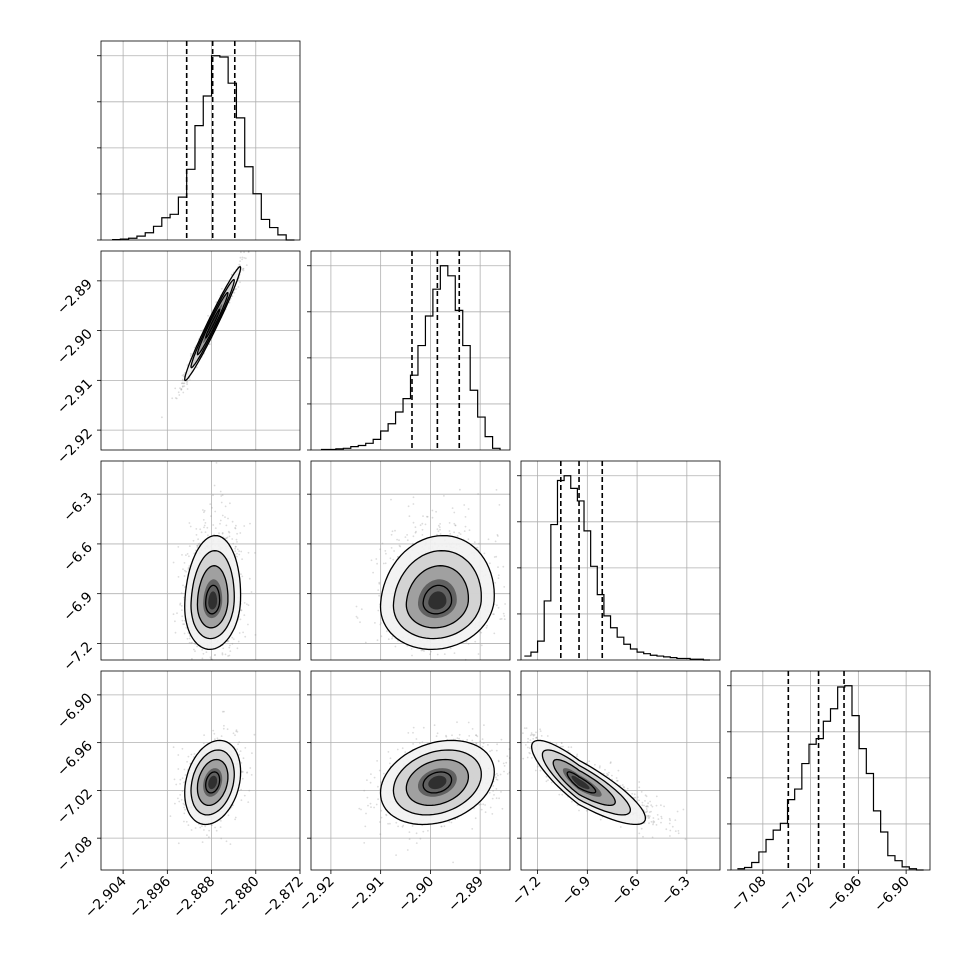 The height and width of the screenshot is (970, 970). Describe the element at coordinates (200, 350) in the screenshot. I see `panel-frame` at that location.